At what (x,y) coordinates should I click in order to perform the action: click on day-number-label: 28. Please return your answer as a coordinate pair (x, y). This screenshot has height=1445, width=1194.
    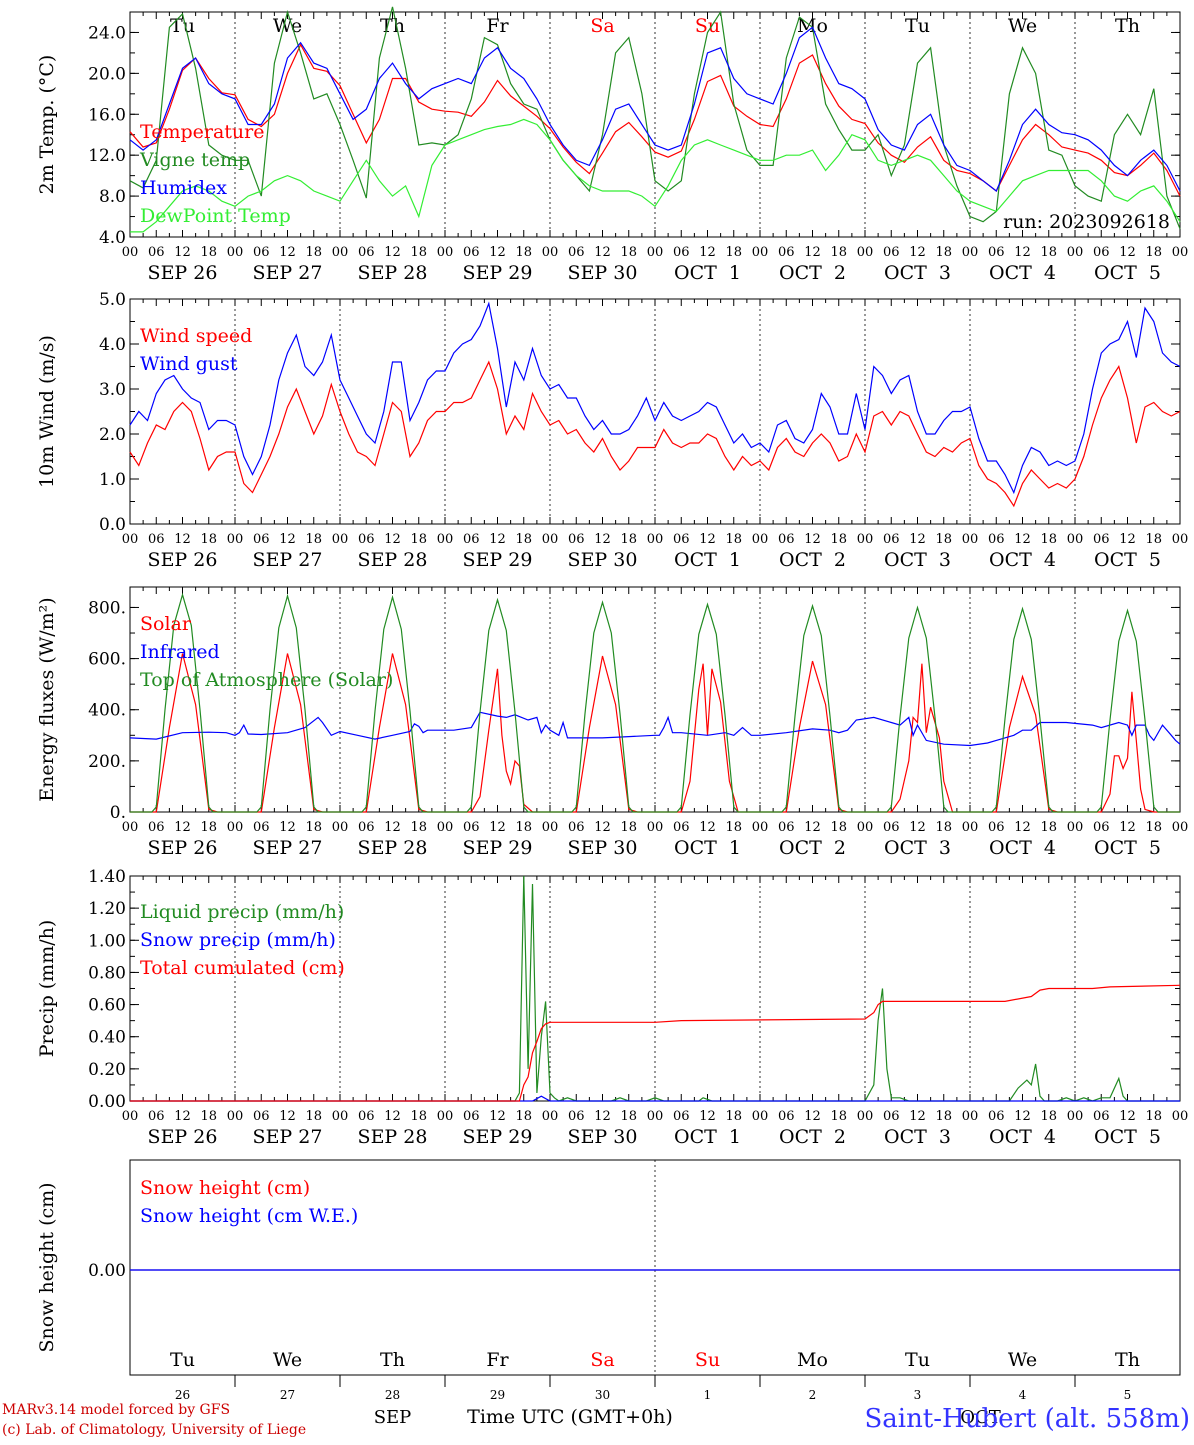
    Looking at the image, I should click on (392, 1395).